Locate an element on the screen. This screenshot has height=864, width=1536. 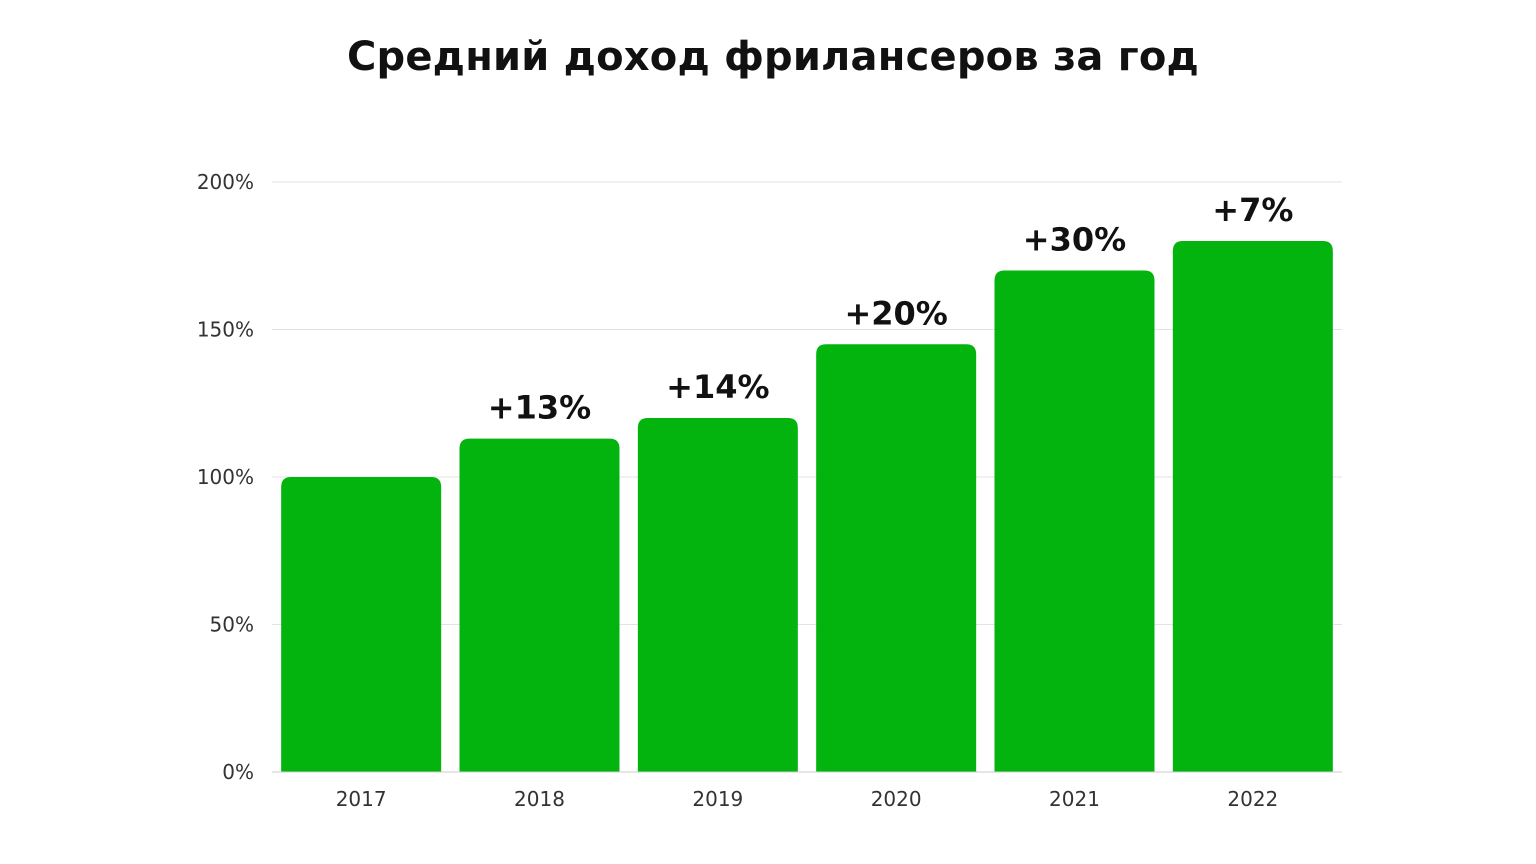
y-tick-label: 200% is located at coordinates (225, 182).